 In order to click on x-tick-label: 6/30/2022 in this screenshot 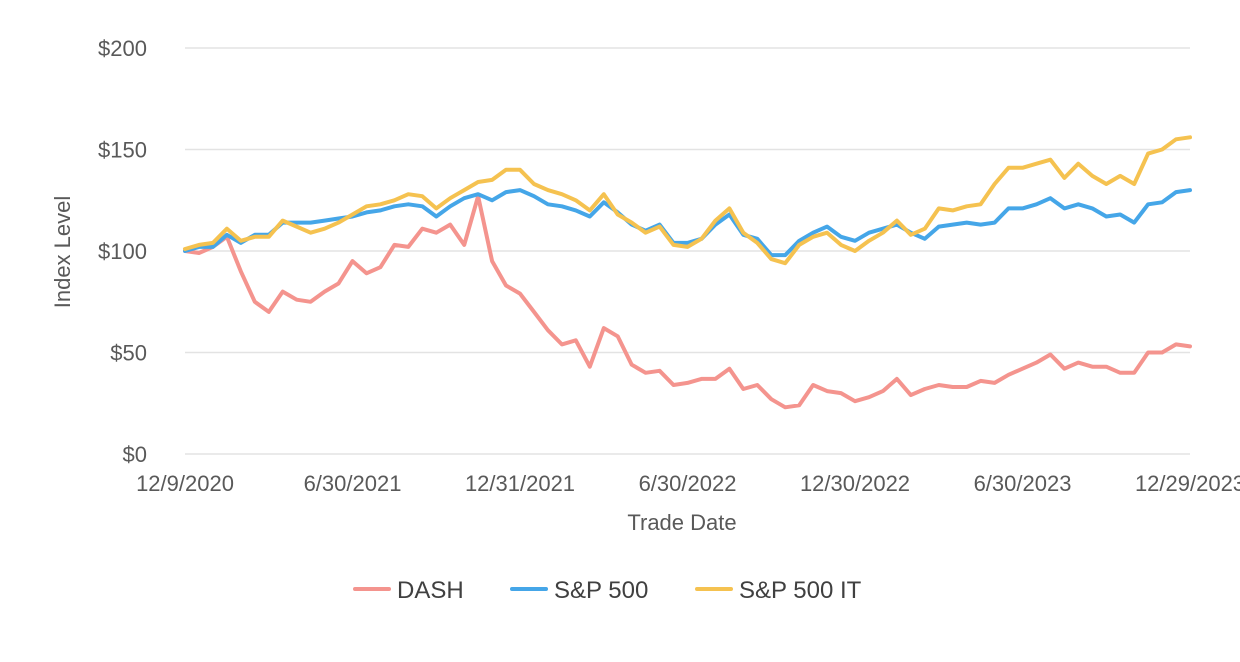, I will do `click(688, 483)`.